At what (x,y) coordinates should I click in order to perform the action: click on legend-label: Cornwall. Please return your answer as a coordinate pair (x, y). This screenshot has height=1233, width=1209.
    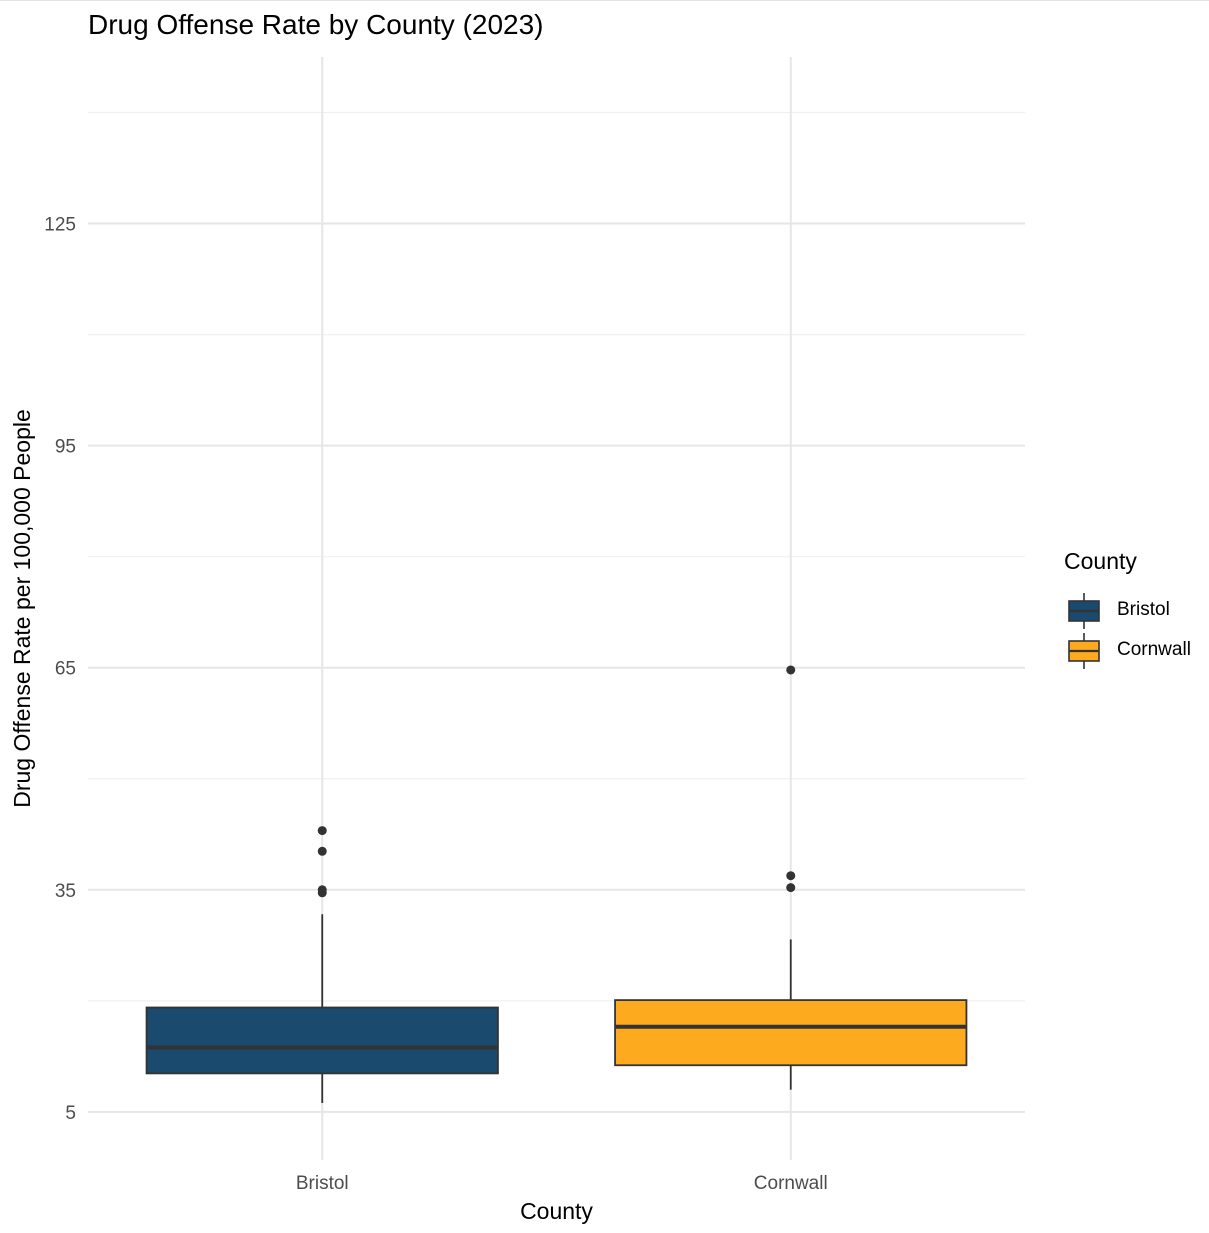
    Looking at the image, I should click on (1154, 649).